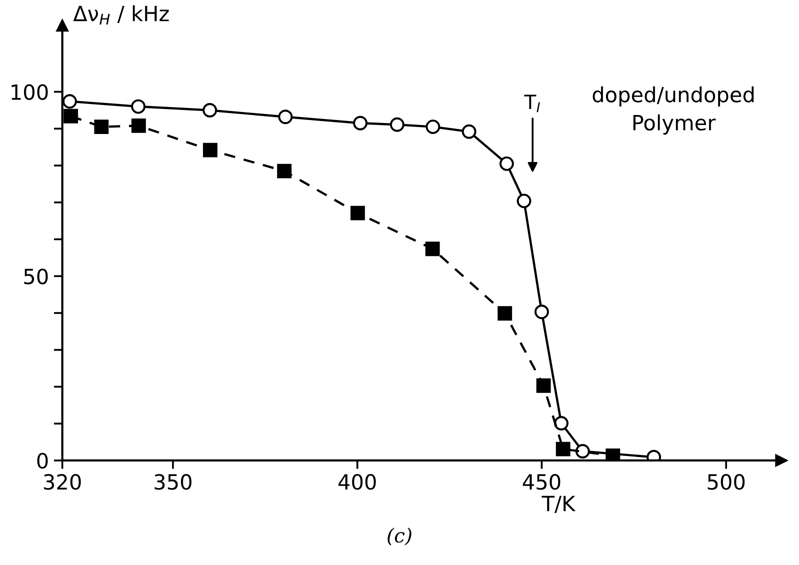 The width and height of the screenshot is (799, 565). I want to click on x-tick-label: 320, so click(62, 482).